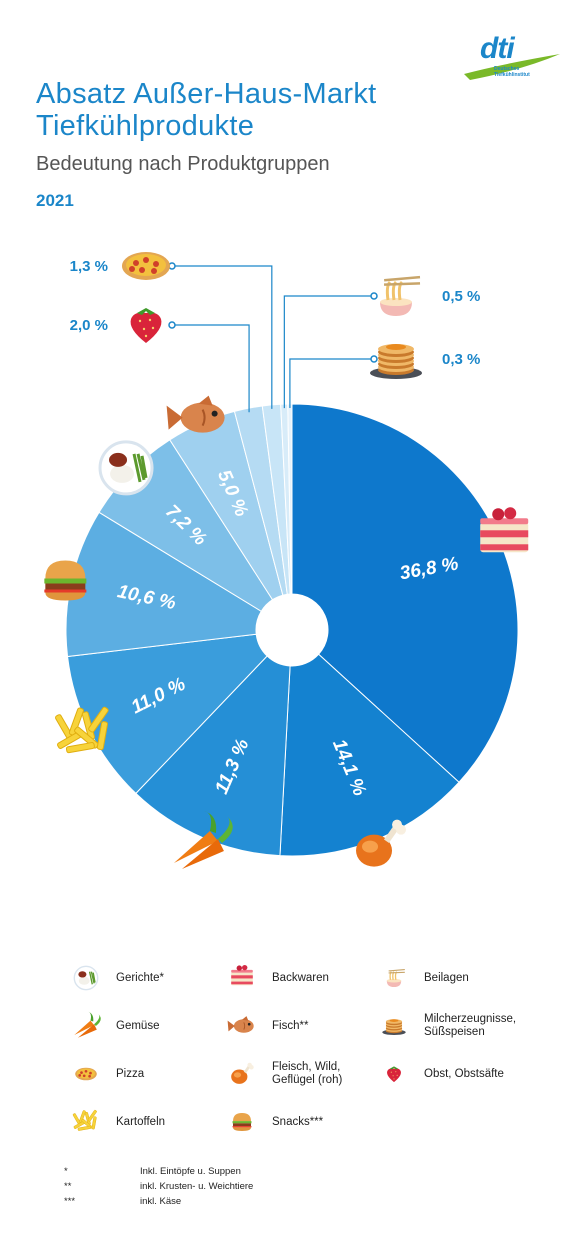 The image size is (585, 1240). I want to click on legend-label: Snacks***, so click(298, 1121).